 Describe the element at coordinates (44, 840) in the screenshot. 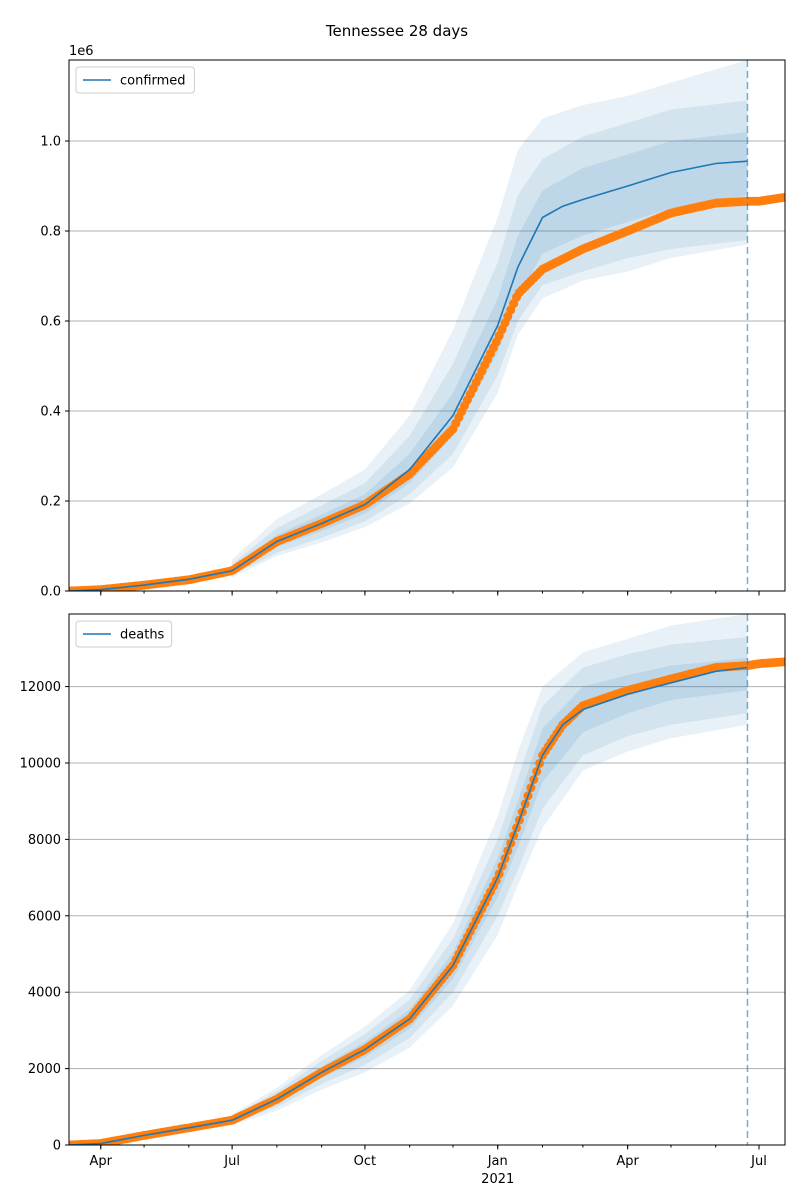

I see `y-tick-label: 8000` at that location.